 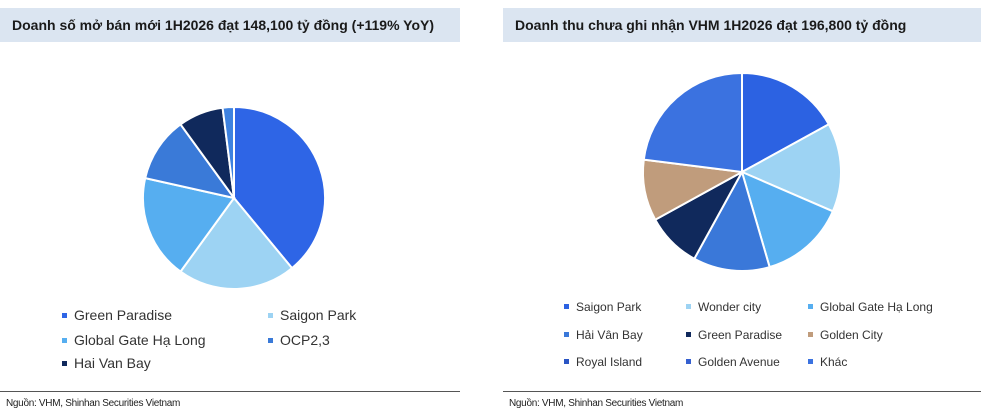 What do you see at coordinates (93, 403) in the screenshot?
I see `source-note-left: Nguồn: VHM, Shinhan Securities Vietnam` at bounding box center [93, 403].